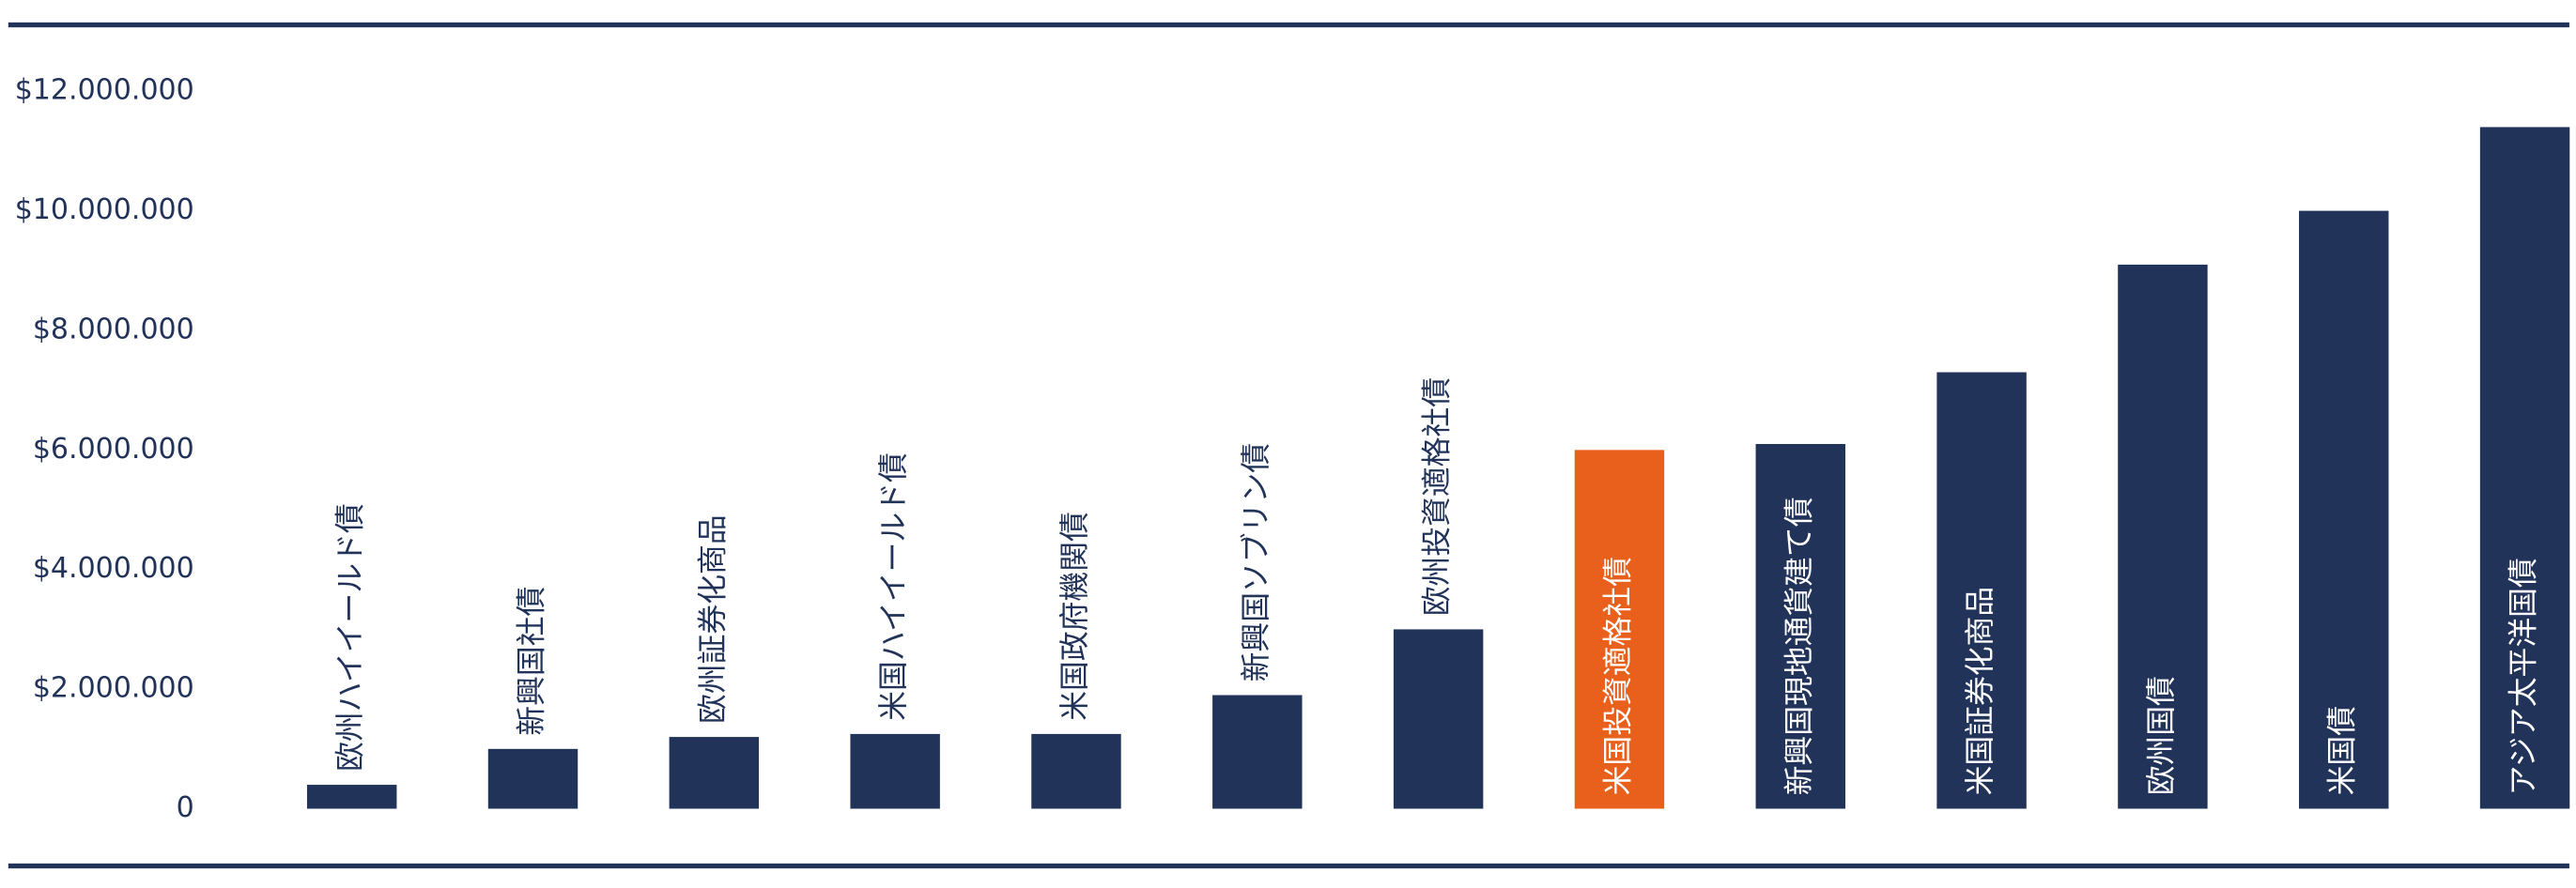  What do you see at coordinates (1255, 562) in the screenshot?
I see `category-label: 新興国ソブリン債` at bounding box center [1255, 562].